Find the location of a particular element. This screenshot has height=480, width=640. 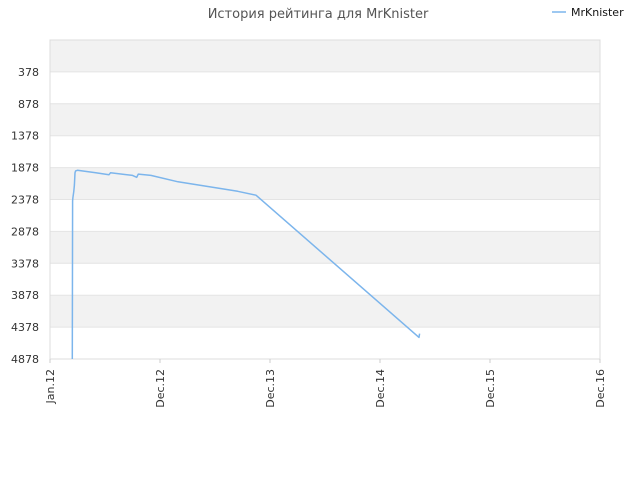

legend: MrKnister is located at coordinates (588, 12).